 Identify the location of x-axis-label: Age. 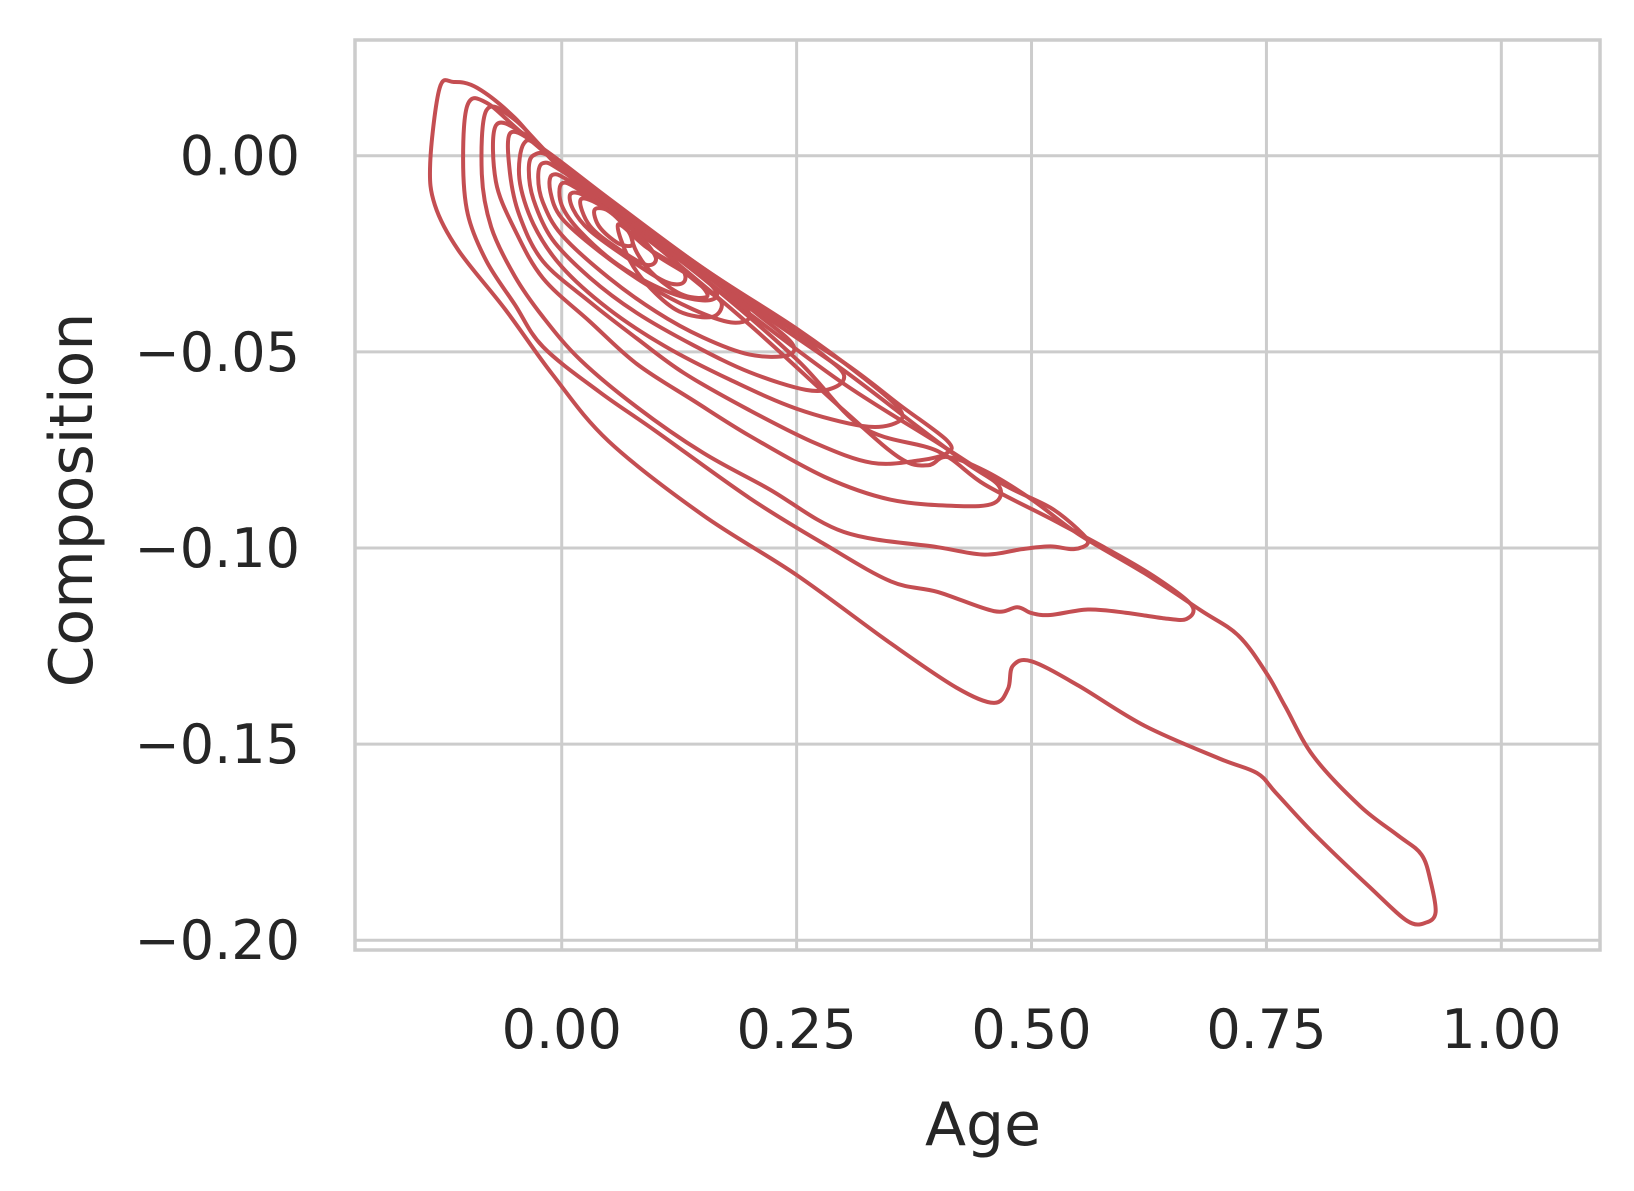
(983, 1125).